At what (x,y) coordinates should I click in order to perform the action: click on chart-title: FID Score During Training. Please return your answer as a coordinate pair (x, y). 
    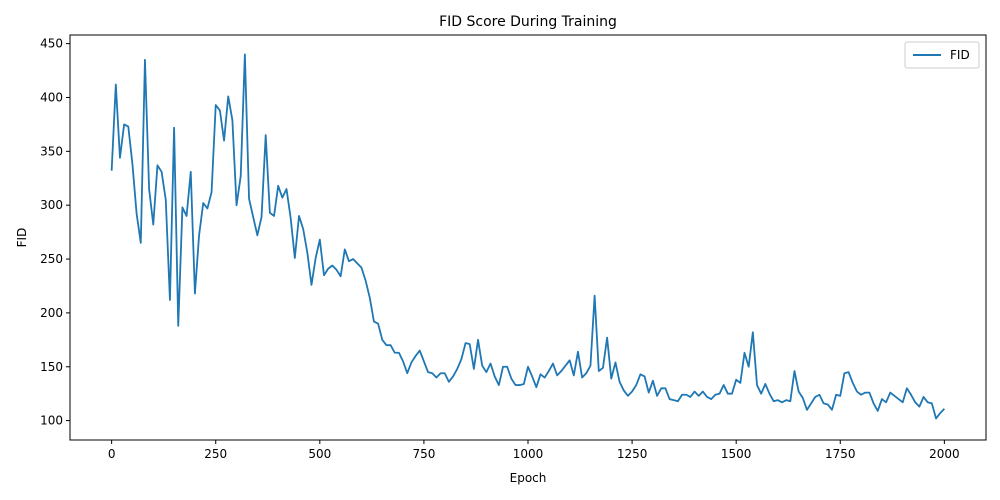
    Looking at the image, I should click on (528, 22).